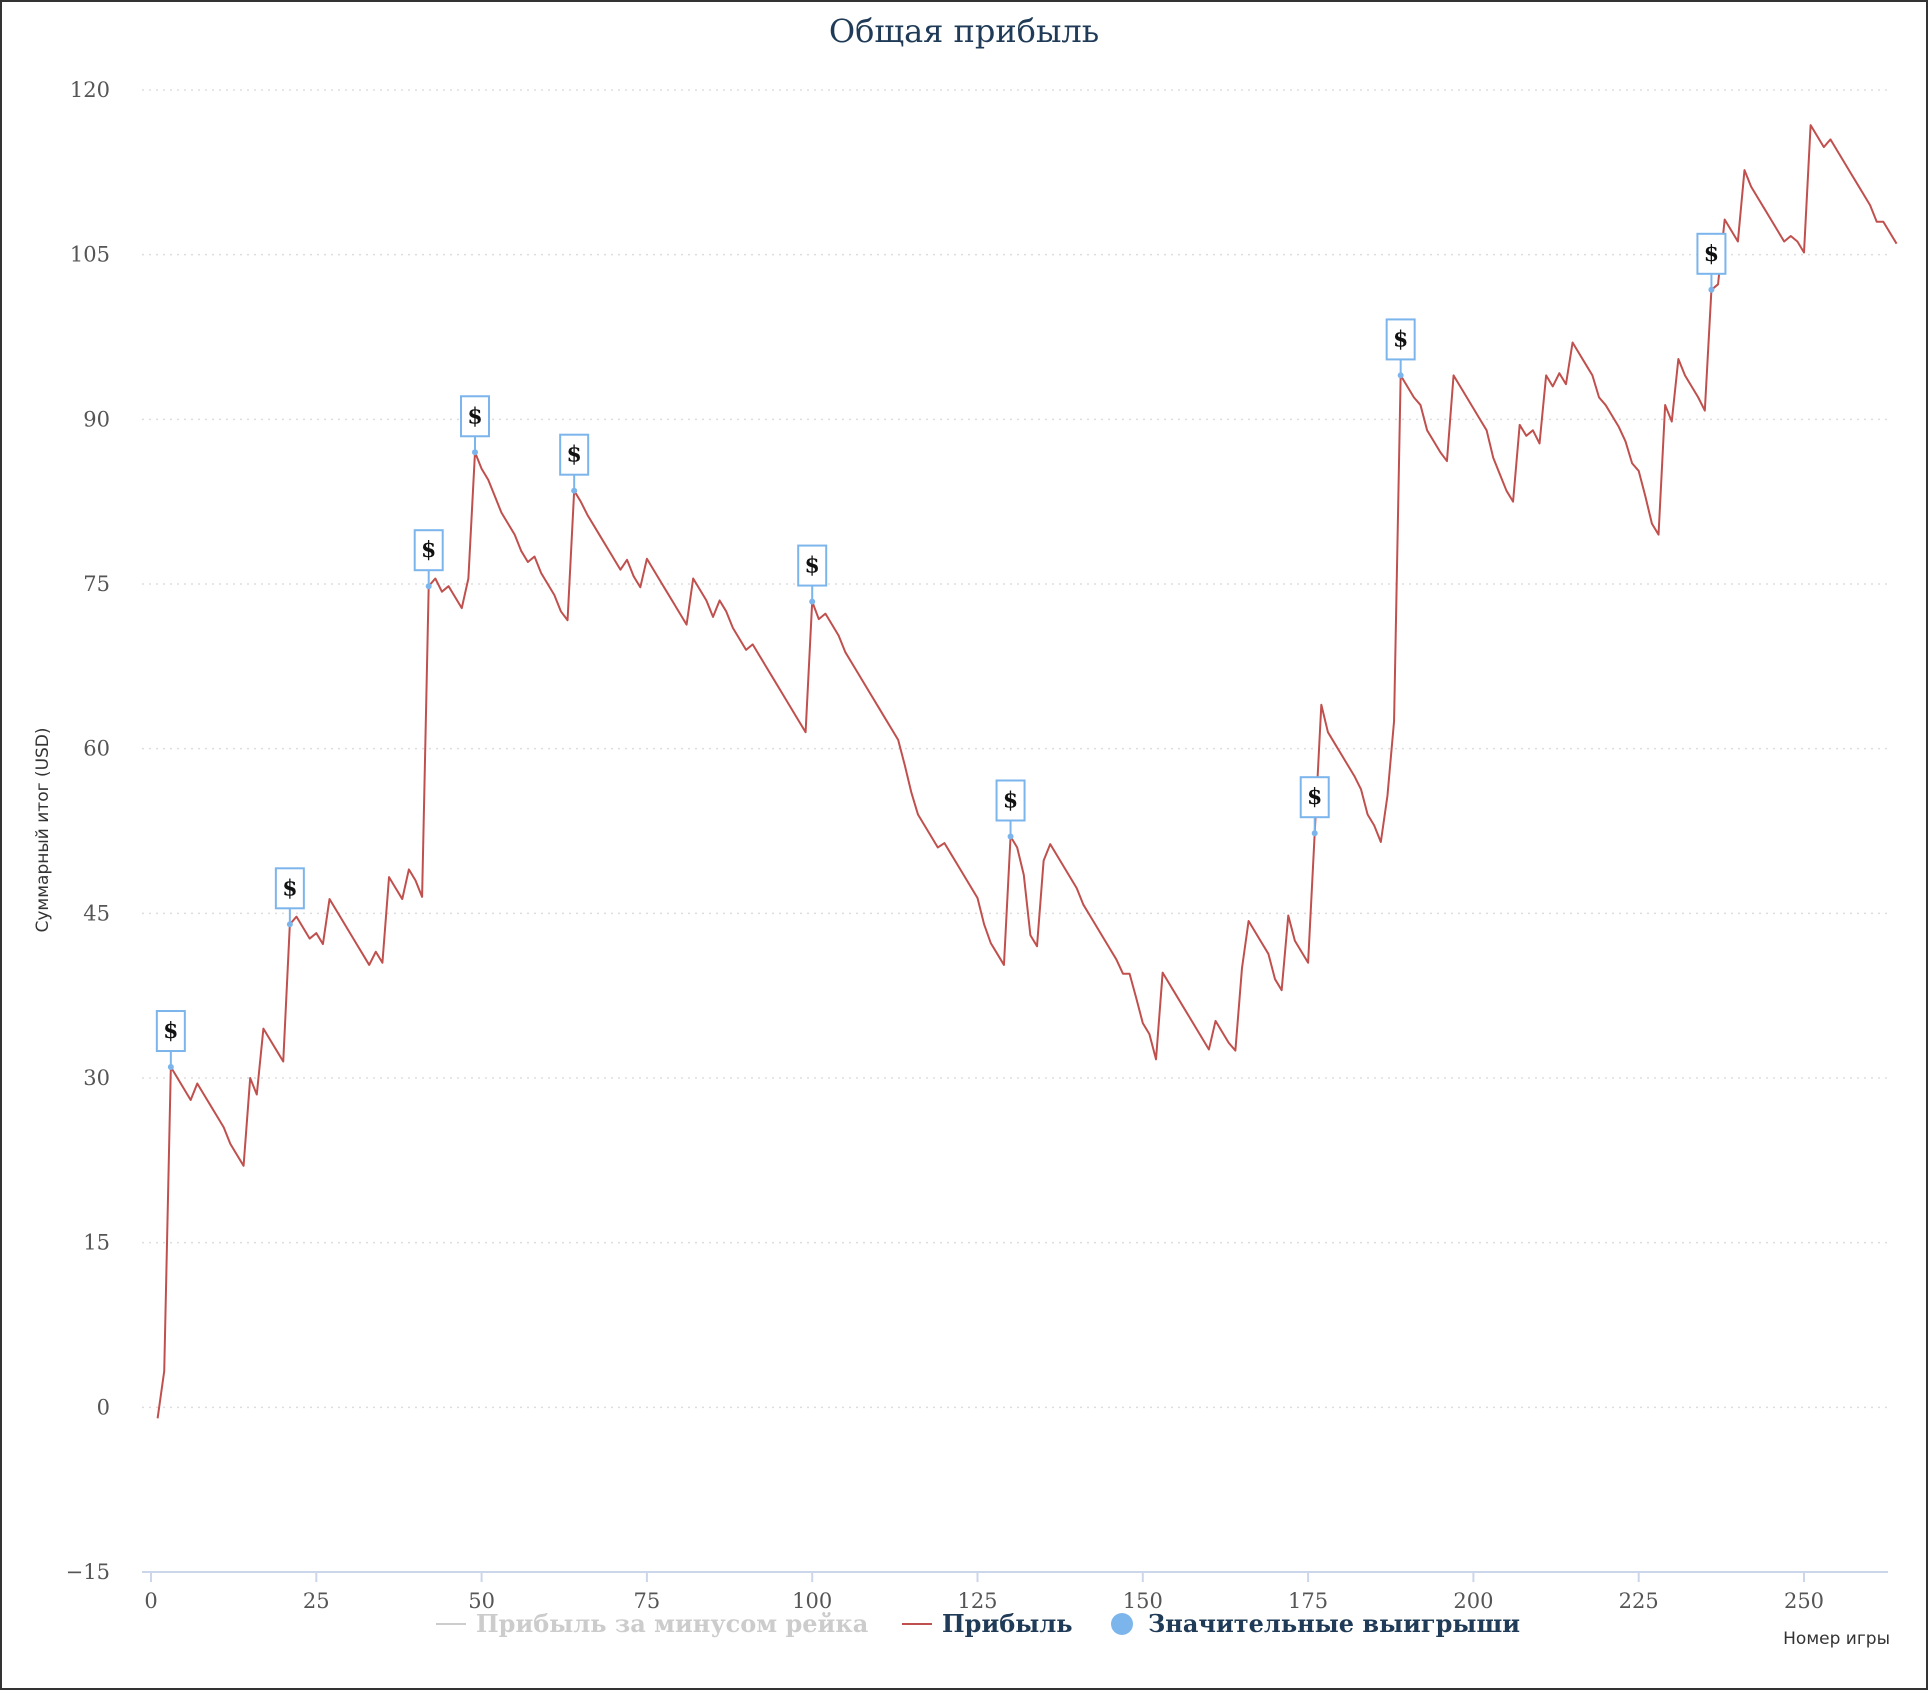 This screenshot has width=1928, height=1690. I want to click on x-tick-label: 125, so click(977, 1601).